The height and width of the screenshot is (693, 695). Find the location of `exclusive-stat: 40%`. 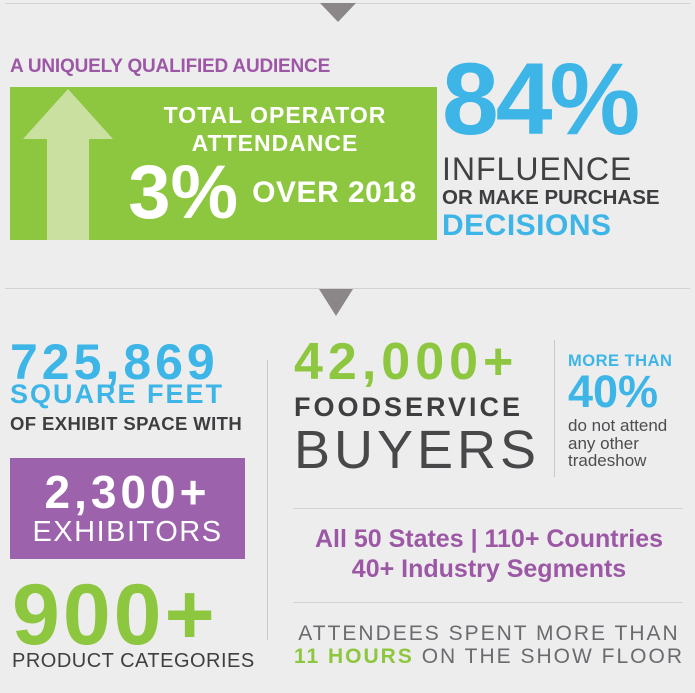

exclusive-stat: 40% is located at coordinates (613, 391).